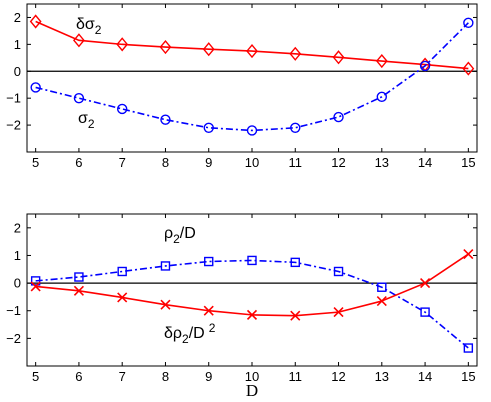 The height and width of the screenshot is (402, 491). What do you see at coordinates (338, 376) in the screenshot?
I see `bottom-x-tick-label-12: 12` at bounding box center [338, 376].